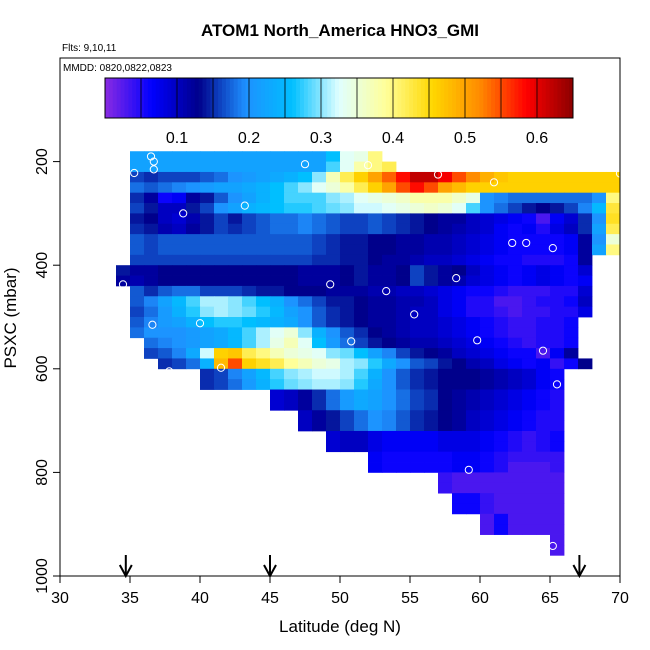 This screenshot has height=650, width=650. I want to click on x-tick-label: 70, so click(620, 598).